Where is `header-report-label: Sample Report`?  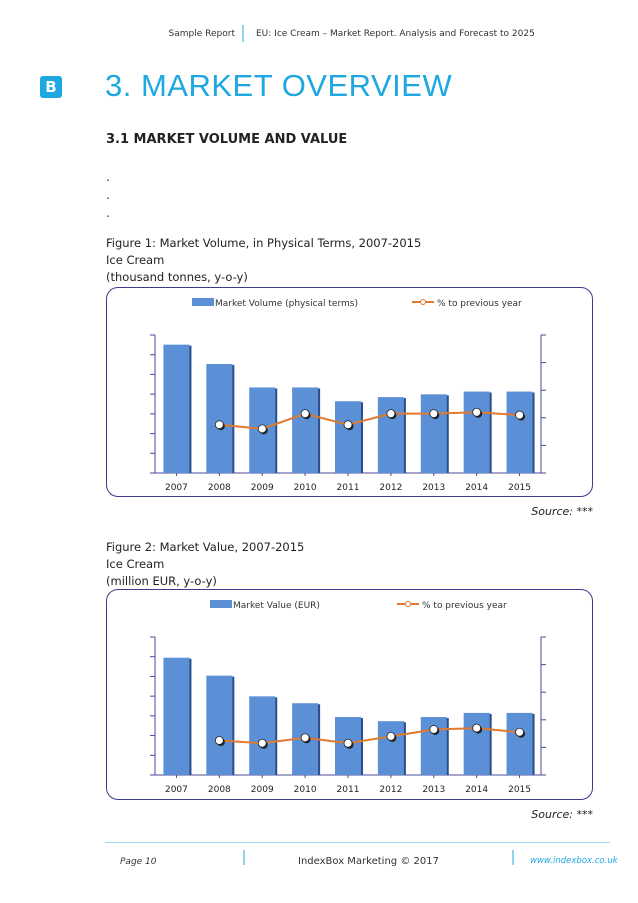 header-report-label: Sample Report is located at coordinates (201, 34).